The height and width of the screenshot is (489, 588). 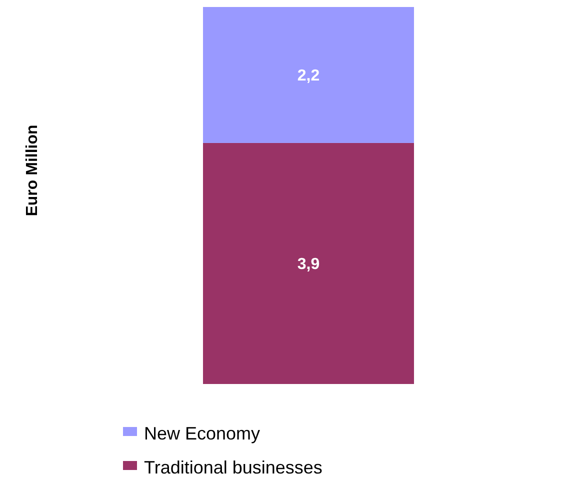 What do you see at coordinates (308, 76) in the screenshot?
I see `data-label: 2,2` at bounding box center [308, 76].